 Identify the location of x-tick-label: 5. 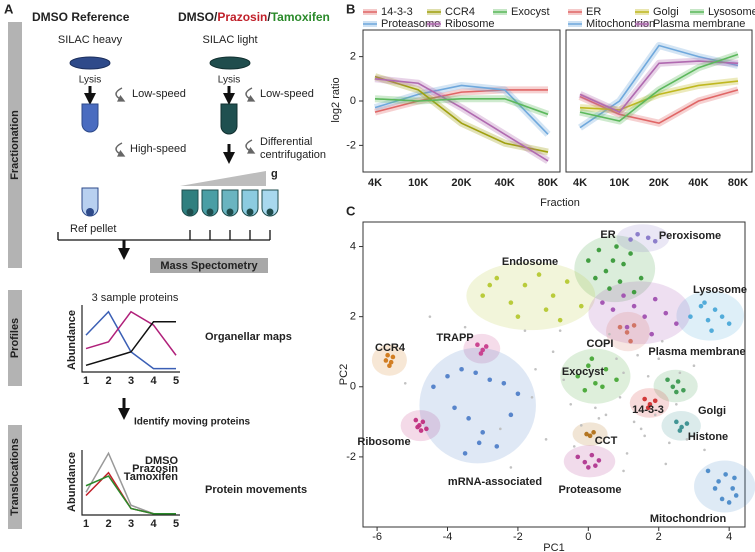
(176, 524).